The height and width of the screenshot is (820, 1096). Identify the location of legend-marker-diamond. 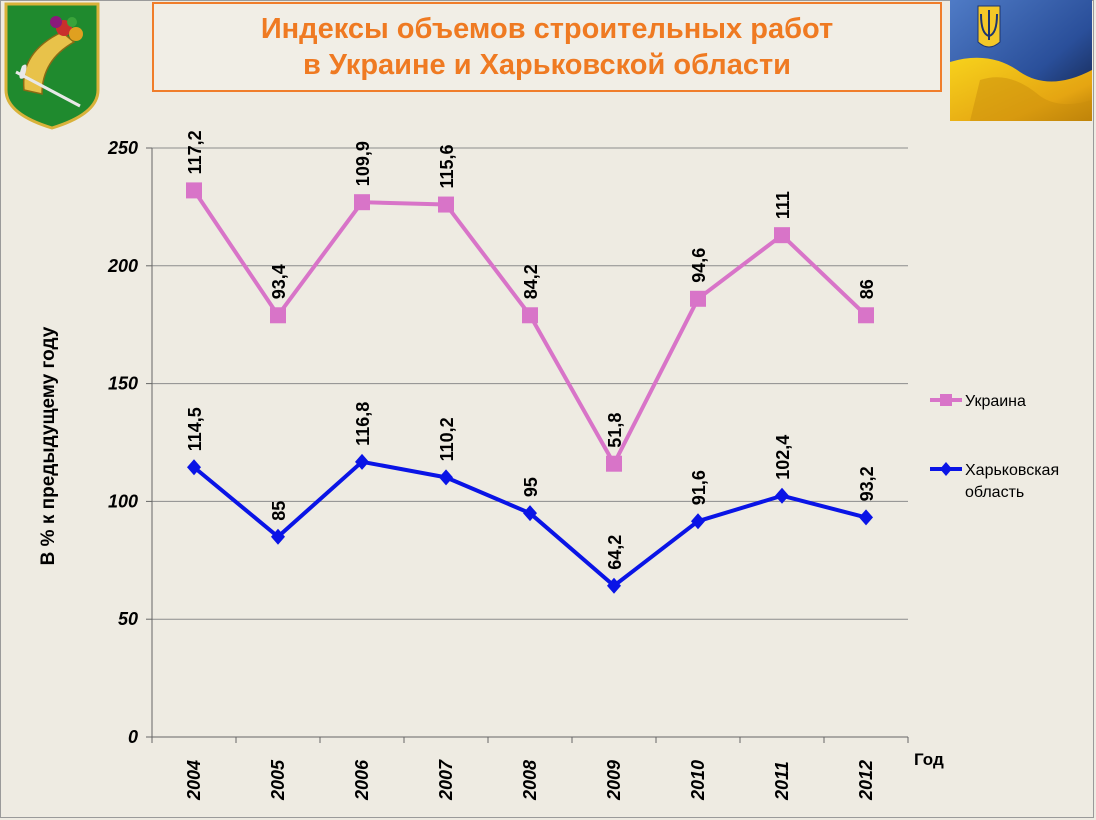
(946, 469).